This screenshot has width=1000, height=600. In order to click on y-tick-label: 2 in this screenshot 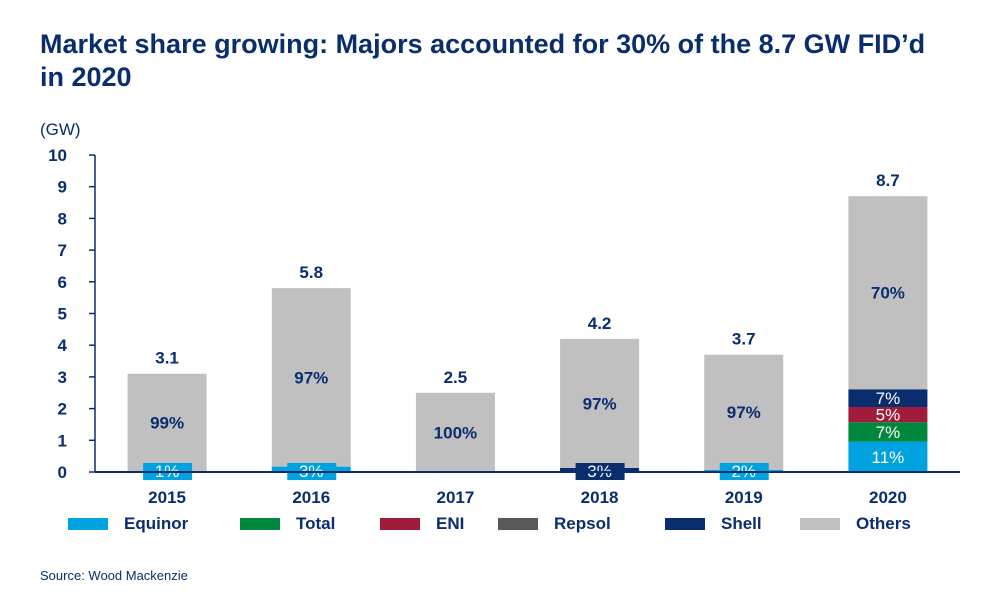, I will do `click(62, 409)`.